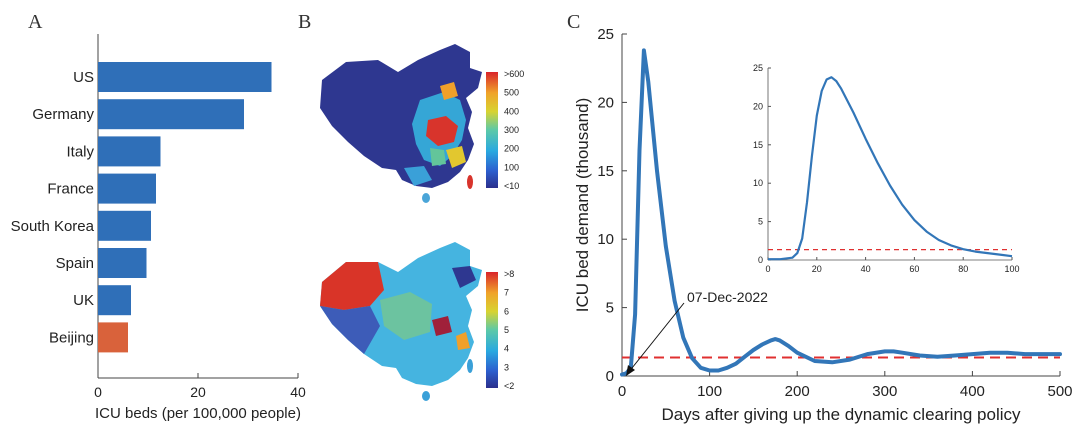 The width and height of the screenshot is (1073, 427). I want to click on colorbar-tick-label: 100, so click(511, 167).